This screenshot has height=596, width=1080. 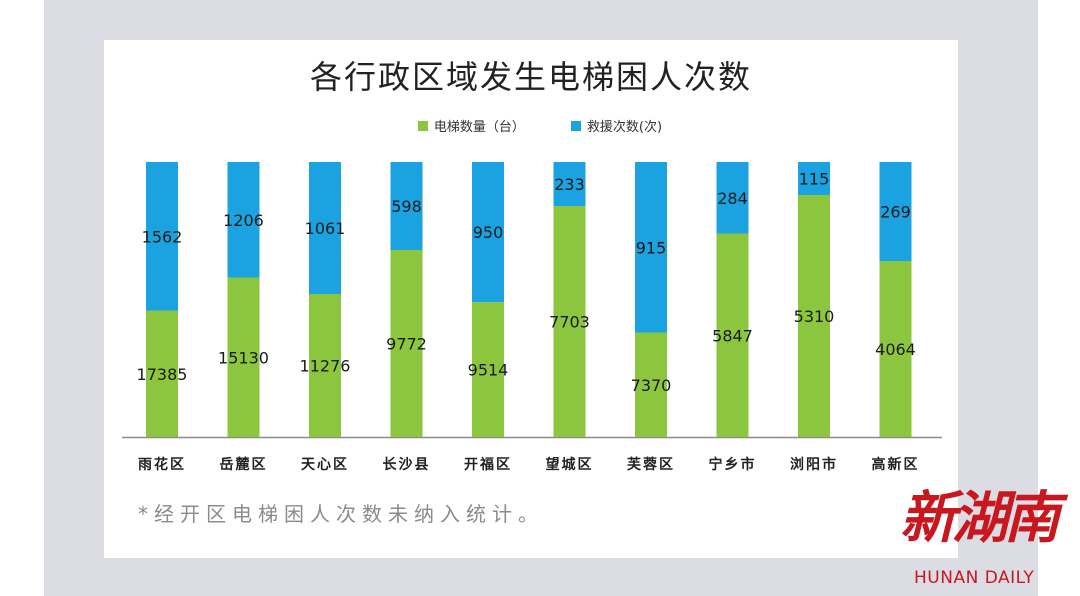 I want to click on brand-subtitle: HUNAN DAILY, so click(x=974, y=578).